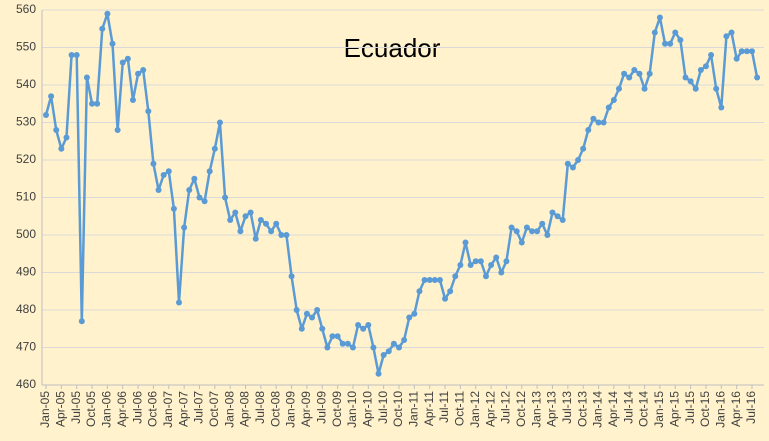 This screenshot has width=769, height=441. Describe the element at coordinates (183, 409) in the screenshot. I see `x-tick-label: Apr-07` at that location.